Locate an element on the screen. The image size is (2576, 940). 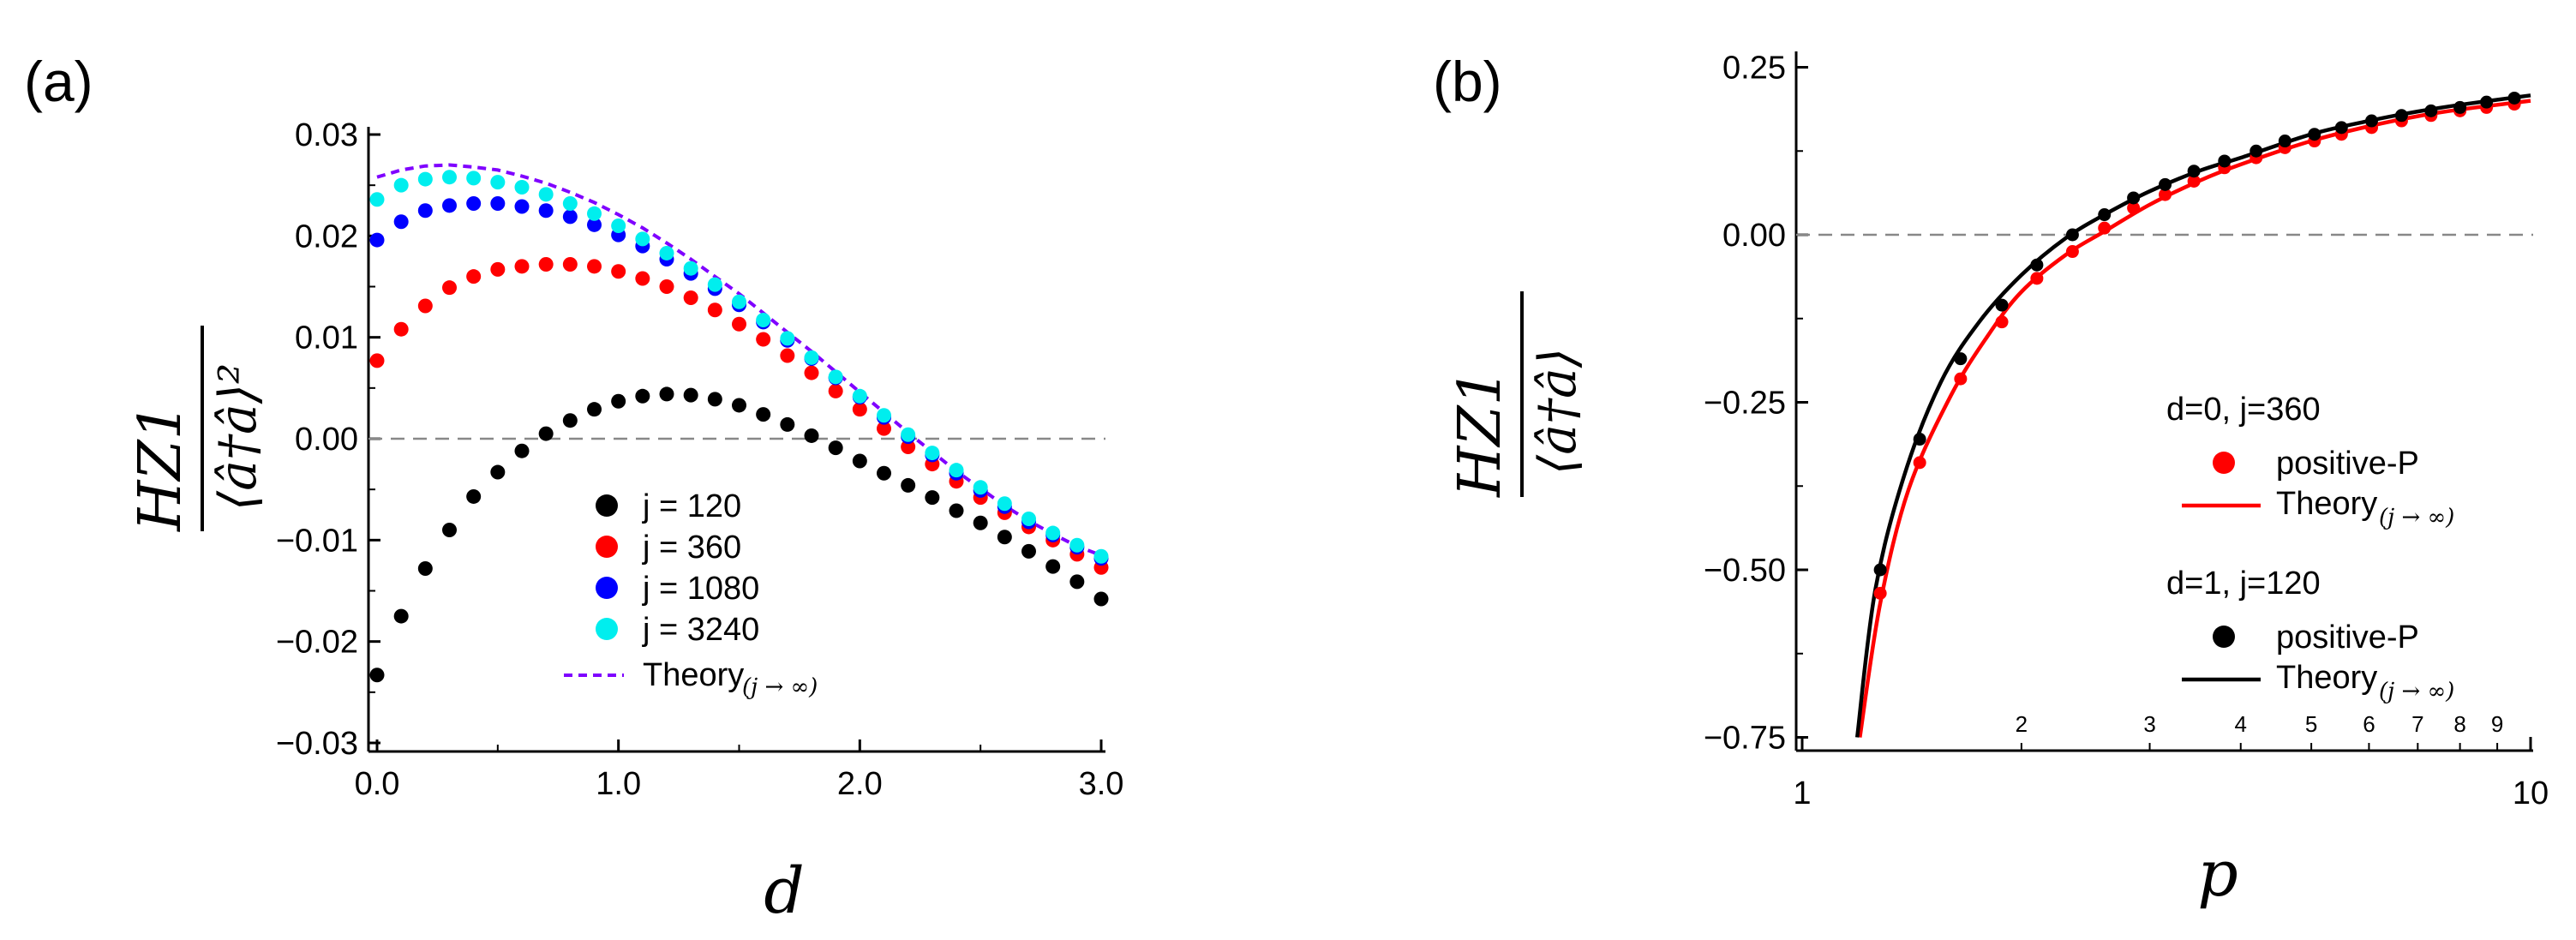
panel-b-ytick-label: 0.25 is located at coordinates (1754, 69).